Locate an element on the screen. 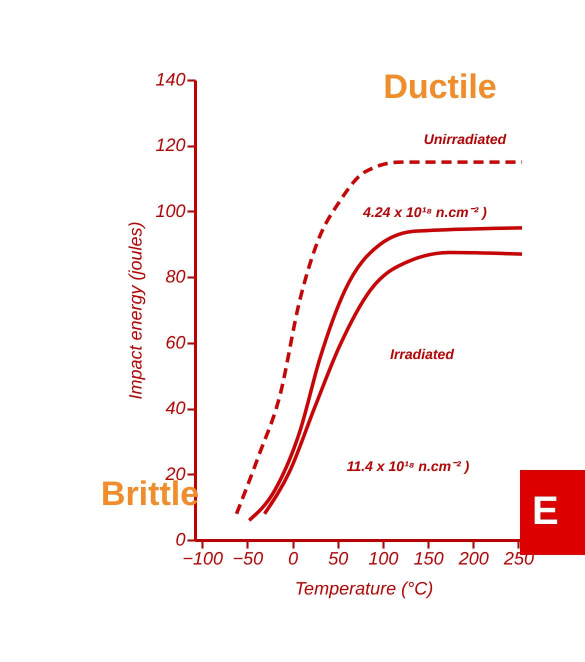  x-tick-label: 50 is located at coordinates (338, 558).